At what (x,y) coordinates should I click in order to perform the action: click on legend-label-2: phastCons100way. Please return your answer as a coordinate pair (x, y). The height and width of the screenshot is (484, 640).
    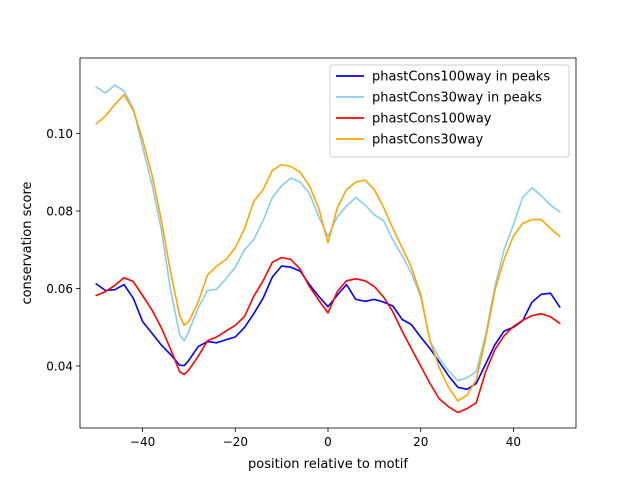
    Looking at the image, I should click on (432, 119).